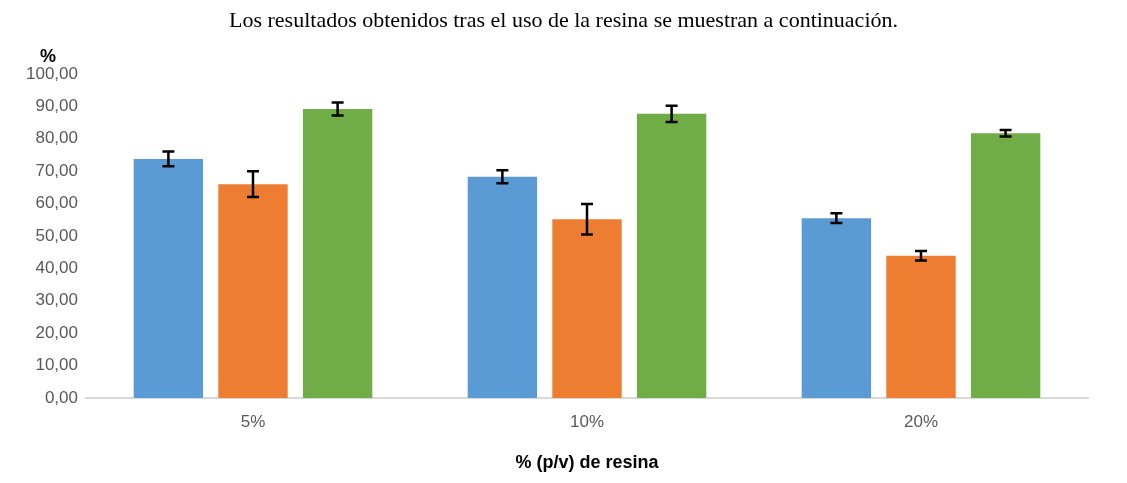 This screenshot has width=1127, height=483. What do you see at coordinates (587, 462) in the screenshot?
I see `x-axis-title: % (p/v) de resina` at bounding box center [587, 462].